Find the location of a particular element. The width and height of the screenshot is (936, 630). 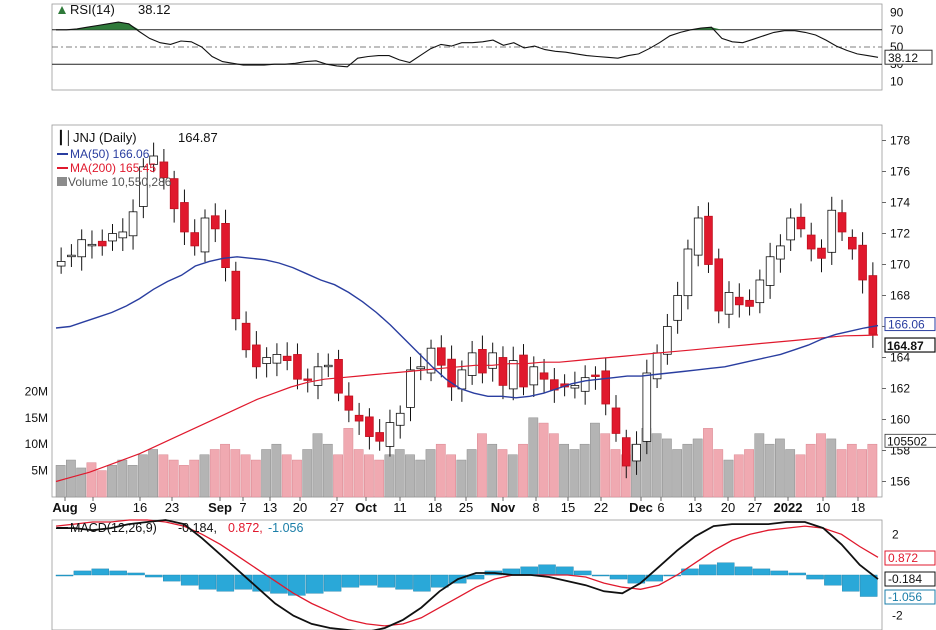

macd-legend-macd: -0.184, is located at coordinates (197, 528).